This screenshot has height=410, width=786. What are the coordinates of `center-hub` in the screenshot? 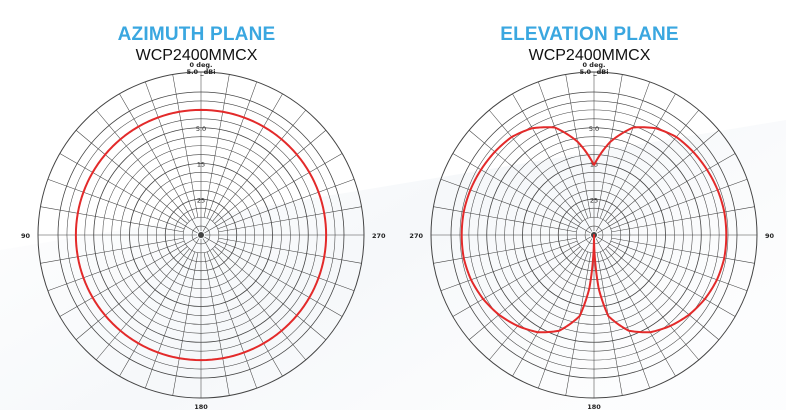 It's located at (201, 235).